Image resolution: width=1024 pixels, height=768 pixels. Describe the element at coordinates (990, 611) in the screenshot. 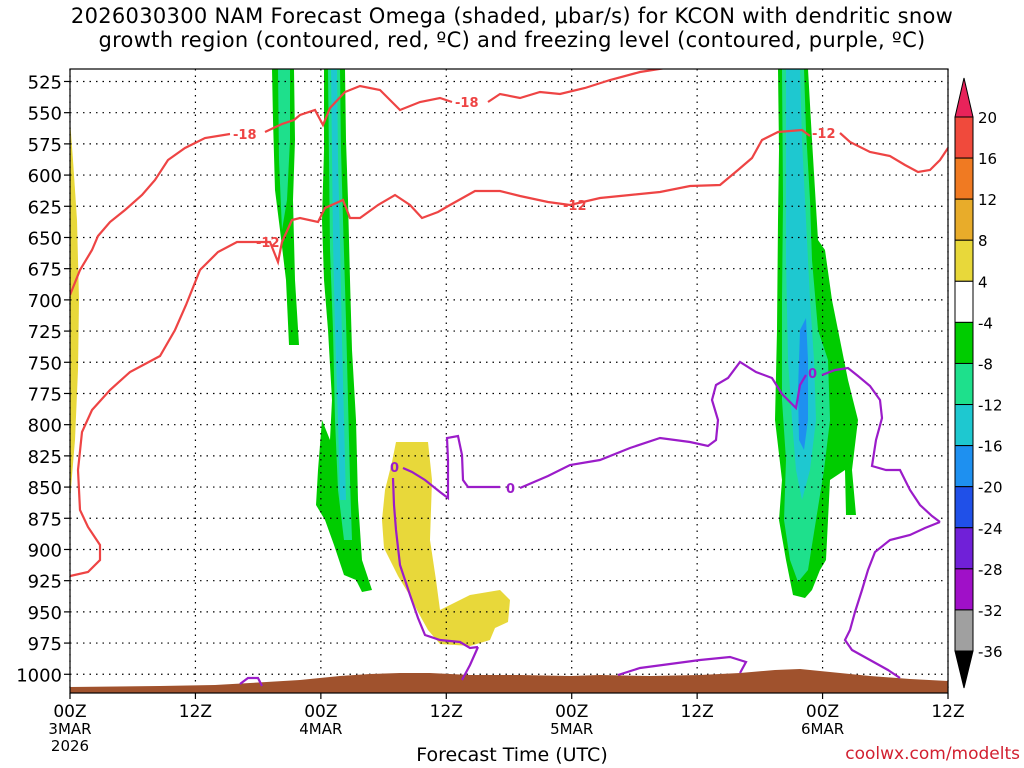

I see `colorbar-label: -32` at that location.